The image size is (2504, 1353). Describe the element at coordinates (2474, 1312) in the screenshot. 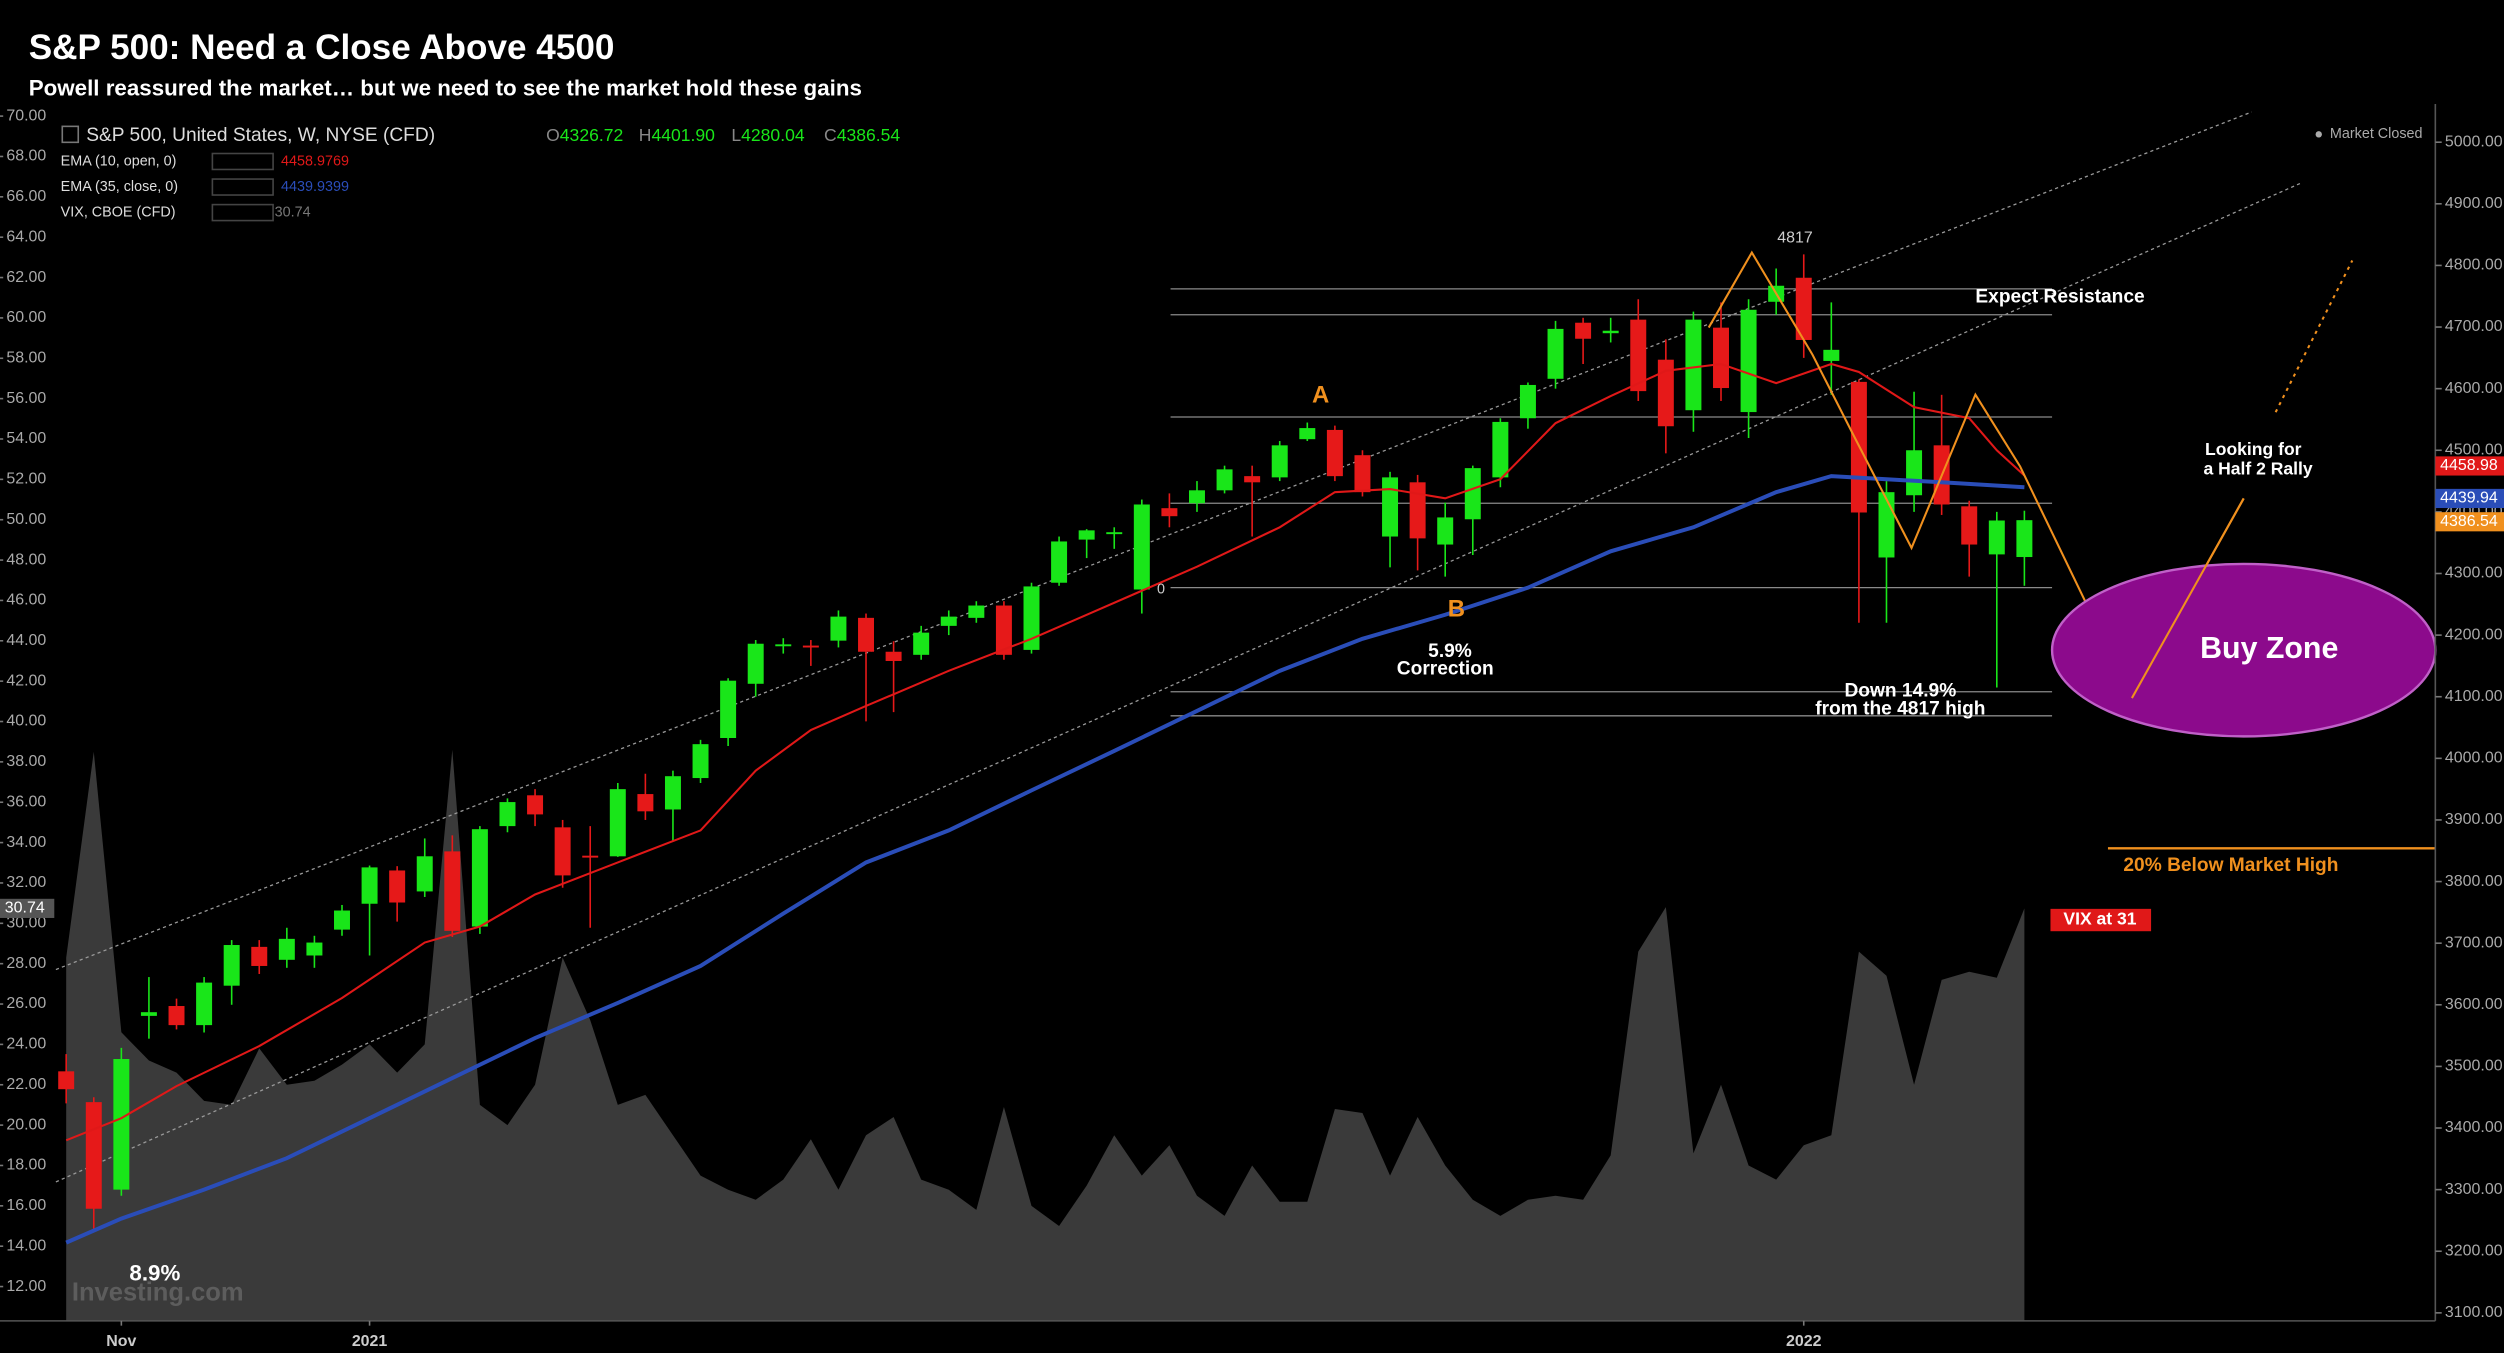

I see `y-tick-label: 3100.00` at that location.